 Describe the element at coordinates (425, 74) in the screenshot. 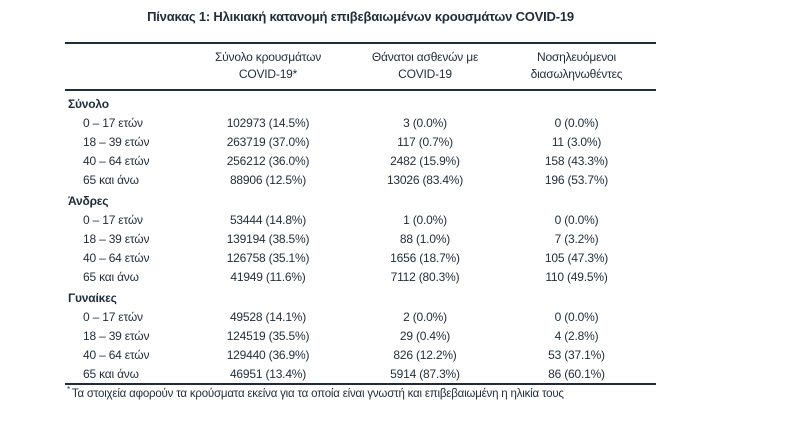

I see `column-header-deaths-line2: COVID-19` at that location.